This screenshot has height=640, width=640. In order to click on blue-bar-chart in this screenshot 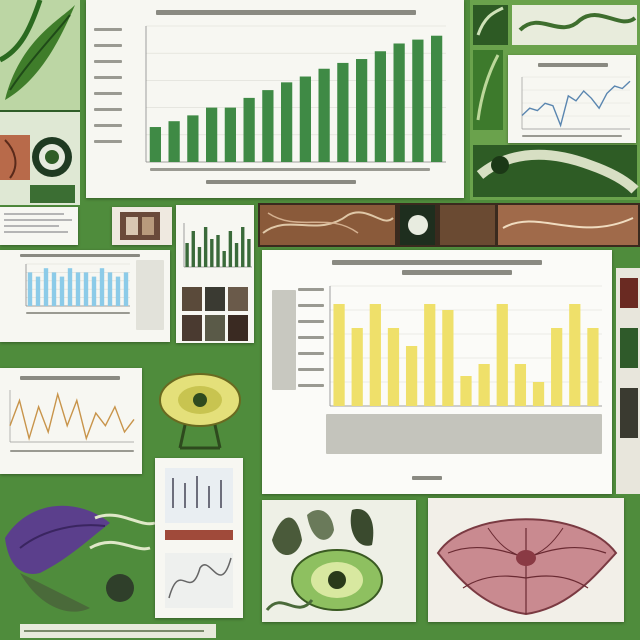, I will do `click(92, 292)`.